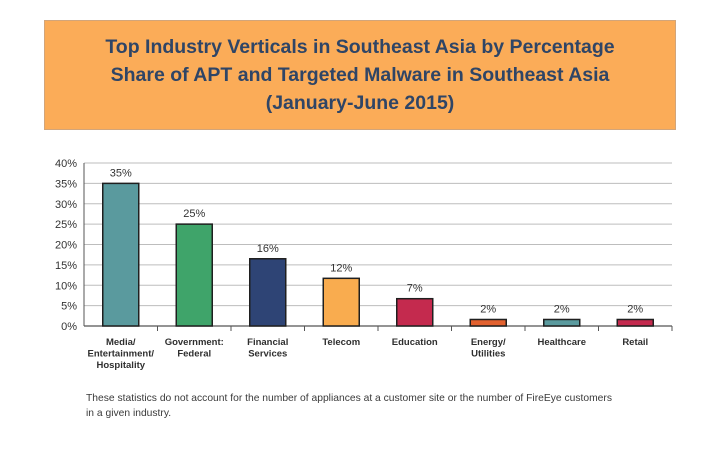 The image size is (720, 449). What do you see at coordinates (415, 289) in the screenshot?
I see `bar-value-label: 7%` at bounding box center [415, 289].